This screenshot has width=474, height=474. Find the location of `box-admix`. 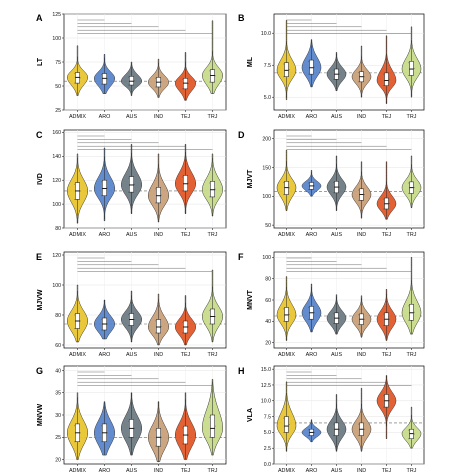

box-admix is located at coordinates (286, 314).